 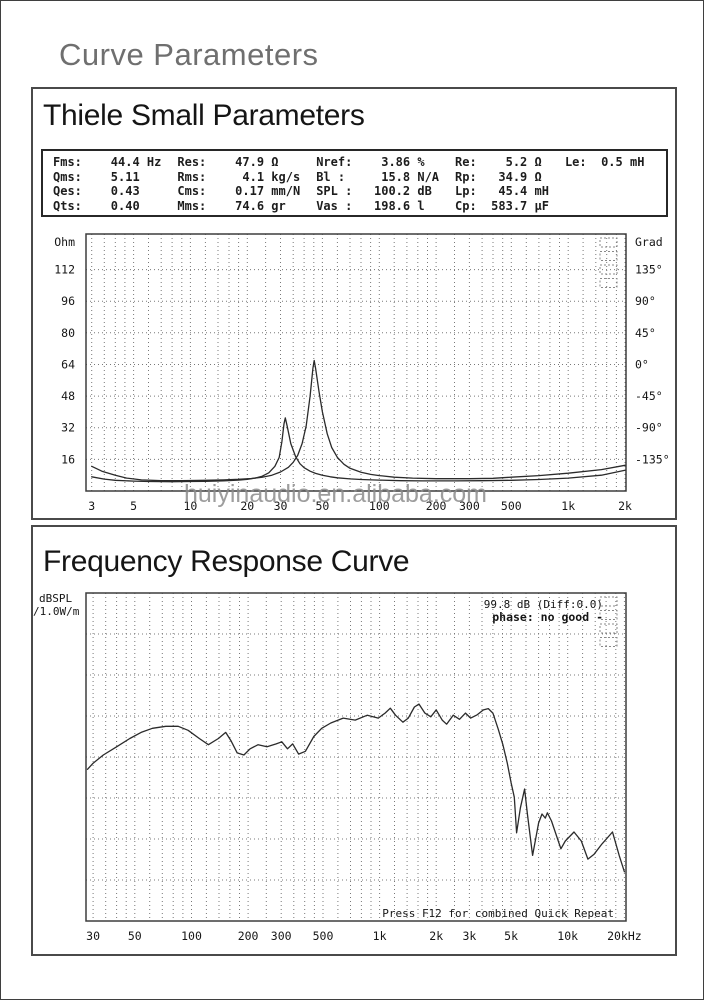 What do you see at coordinates (360, 505) in the screenshot?
I see `x-axis-labels: 3 5 10 20 30 50 100 200 300 500 1k 2k` at bounding box center [360, 505].